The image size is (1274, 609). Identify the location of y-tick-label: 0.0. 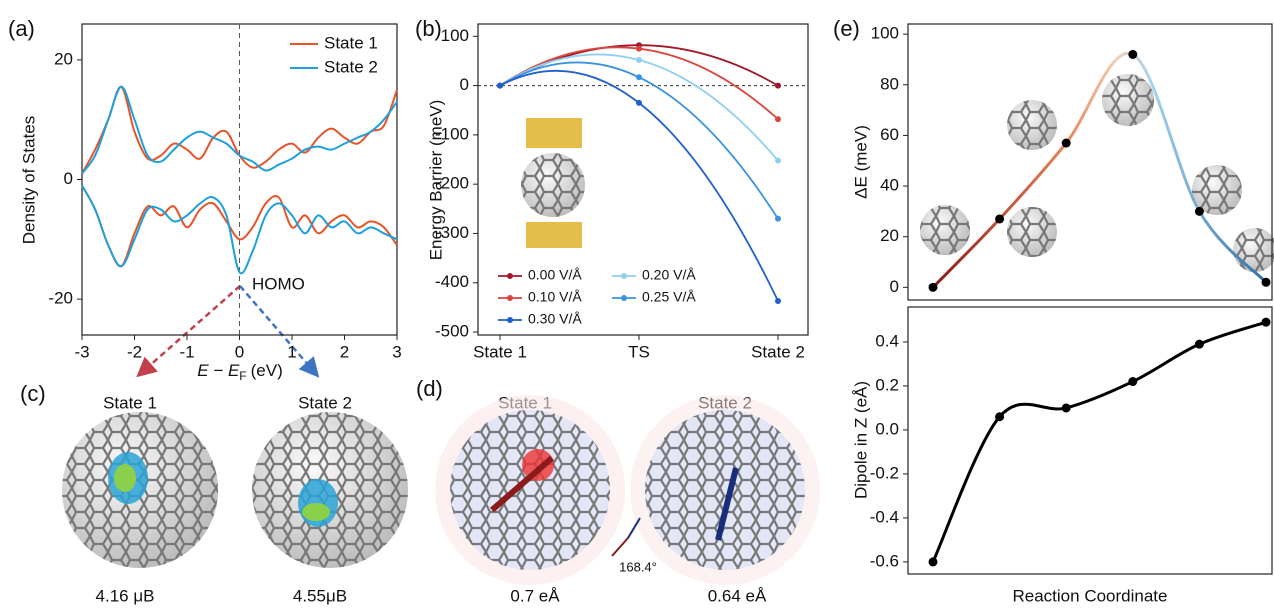
(887, 428).